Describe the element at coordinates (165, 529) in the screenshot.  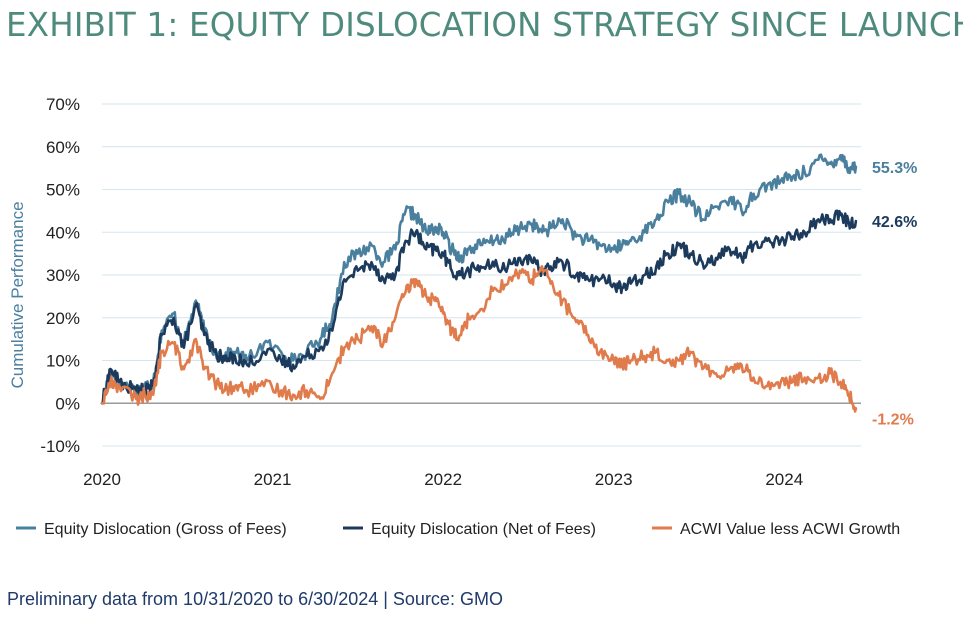
I see `legend-label: Equity Dislocation (Gross of Fees)` at that location.